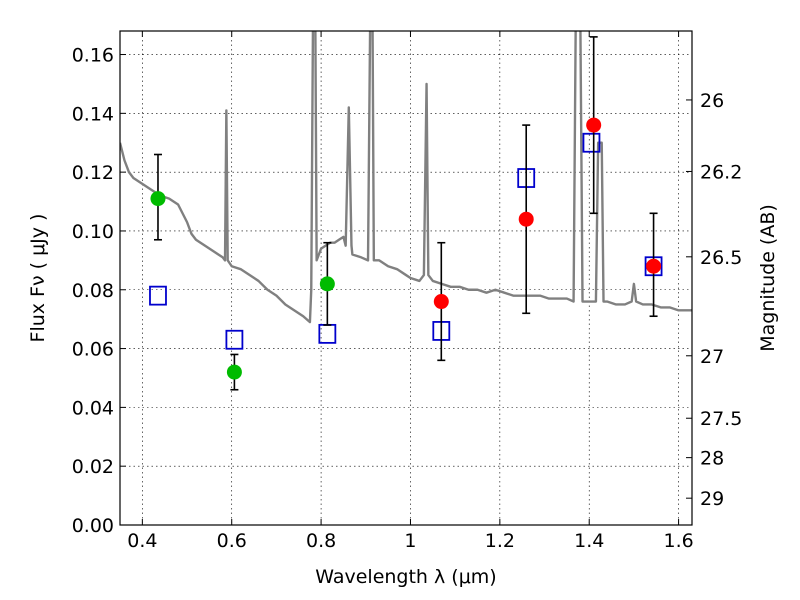 Image resolution: width=800 pixels, height=600 pixels. Describe the element at coordinates (93, 467) in the screenshot. I see `y-tick-label: 0.02` at that location.